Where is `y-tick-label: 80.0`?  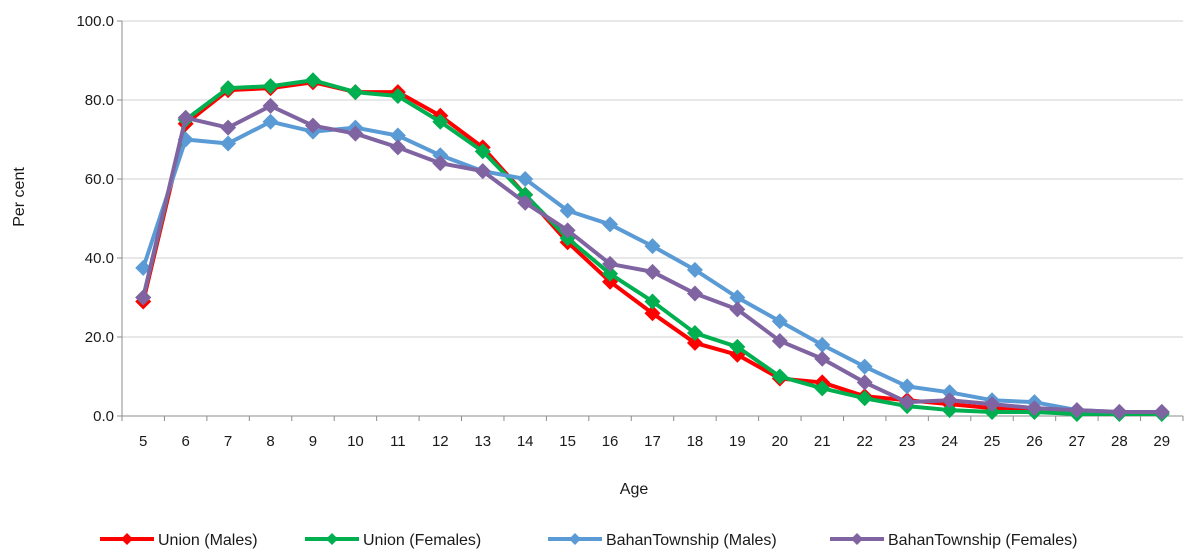 y-tick-label: 80.0 is located at coordinates (99, 100).